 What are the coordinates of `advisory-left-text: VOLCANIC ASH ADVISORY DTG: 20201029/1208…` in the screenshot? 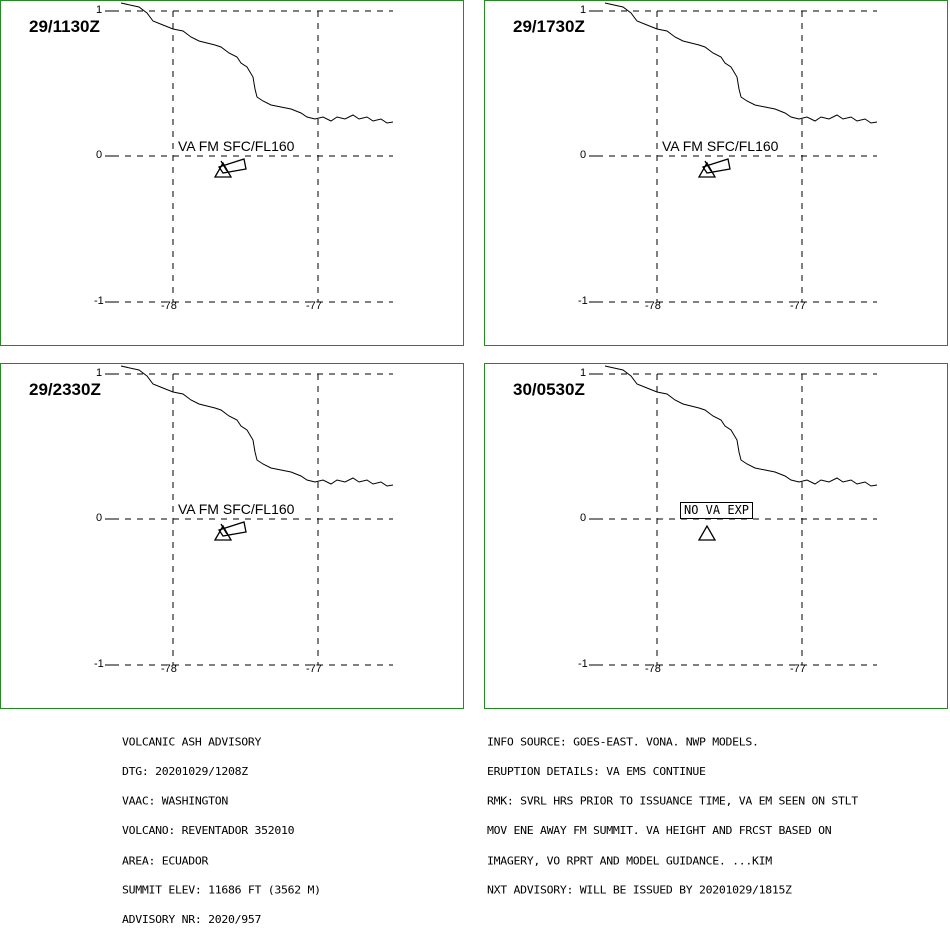 It's located at (221, 825).